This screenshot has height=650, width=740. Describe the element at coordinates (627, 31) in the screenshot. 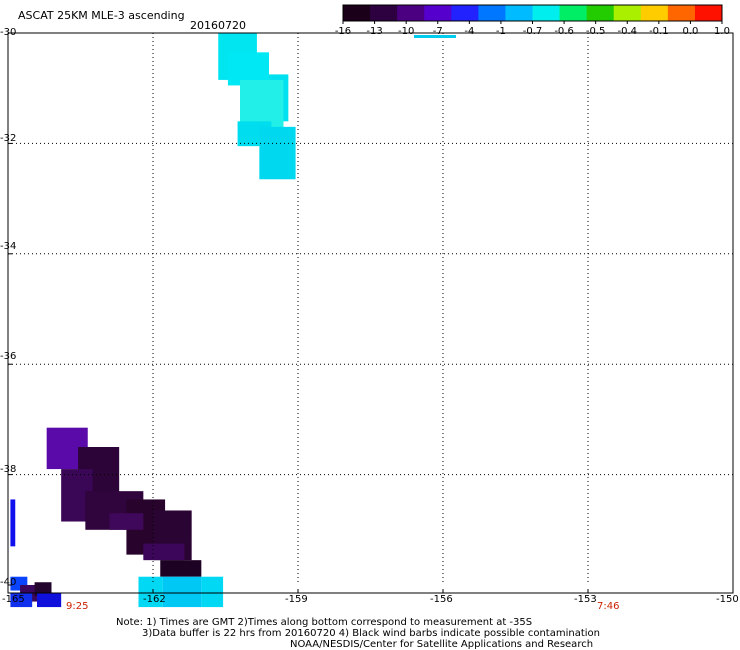

I see `colorbar-label-9: -0.4` at that location.